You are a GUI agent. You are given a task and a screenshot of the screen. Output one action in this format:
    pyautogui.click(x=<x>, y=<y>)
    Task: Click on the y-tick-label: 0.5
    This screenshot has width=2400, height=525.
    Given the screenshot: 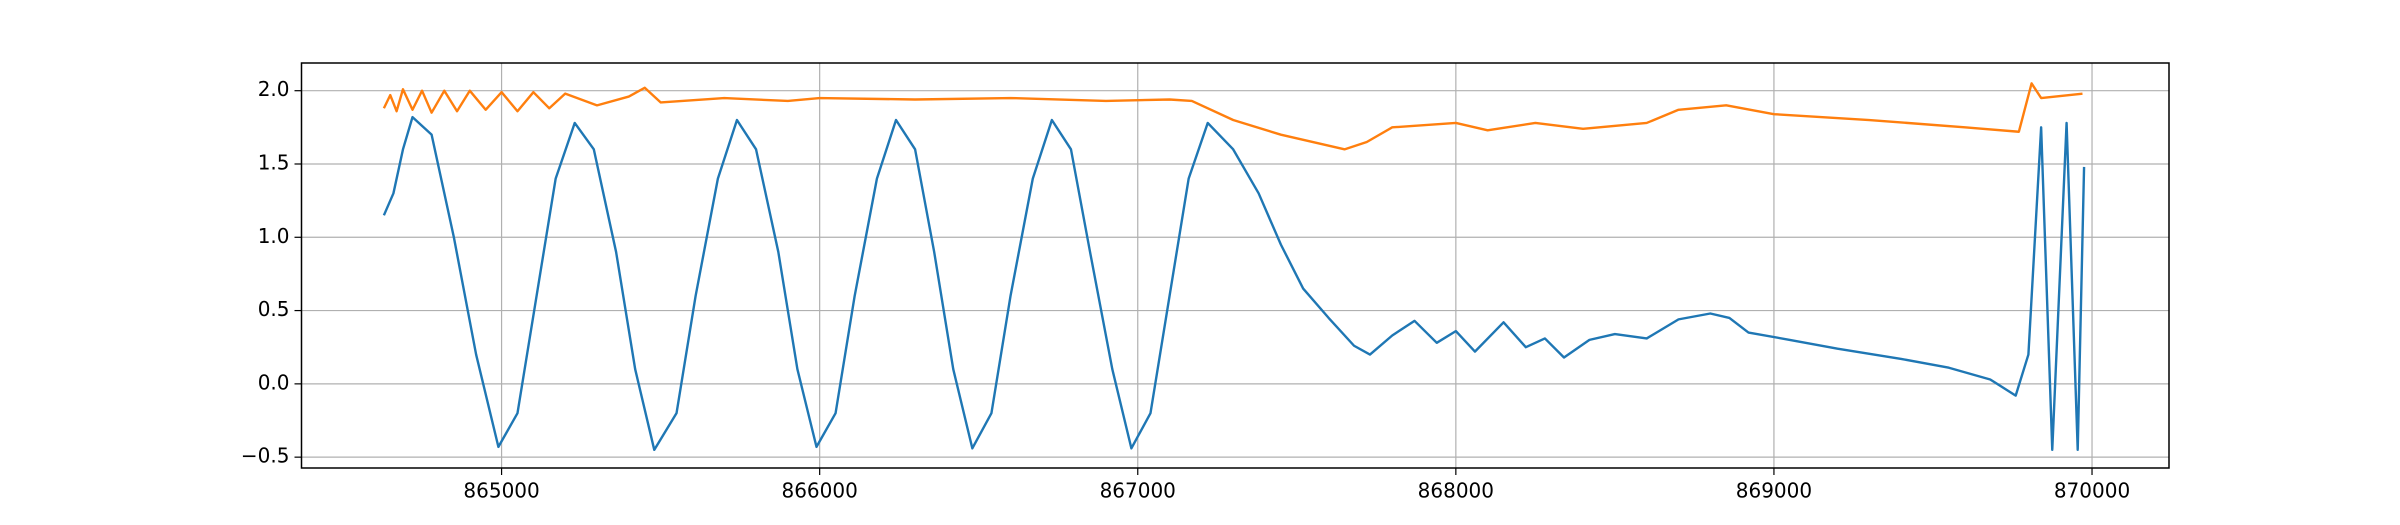 What is the action you would take?
    pyautogui.click(x=274, y=309)
    